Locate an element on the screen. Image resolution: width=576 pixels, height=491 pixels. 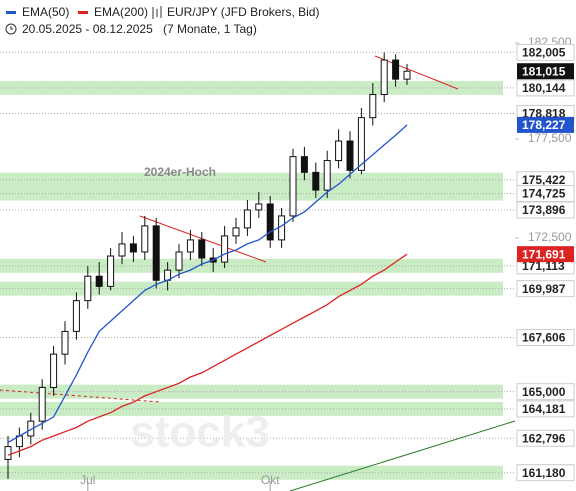
legend-label: EMA(200) is located at coordinates (121, 12).